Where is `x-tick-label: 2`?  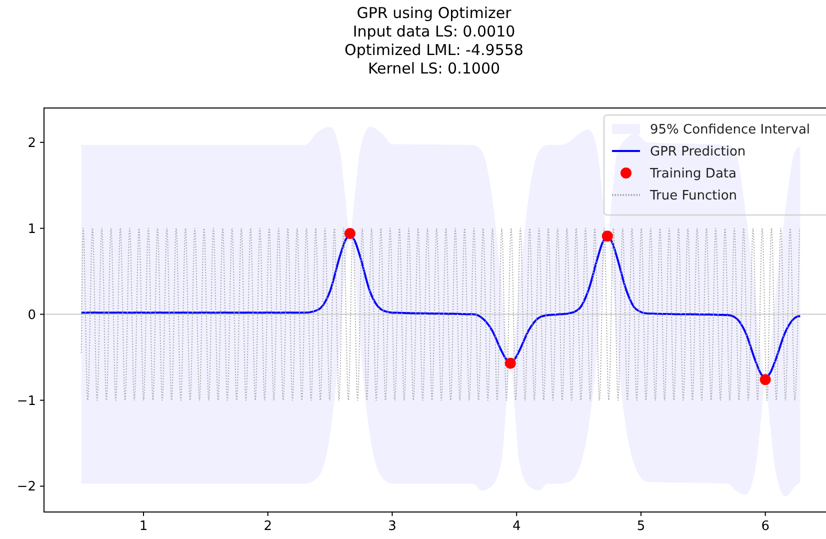 x-tick-label: 2 is located at coordinates (268, 526).